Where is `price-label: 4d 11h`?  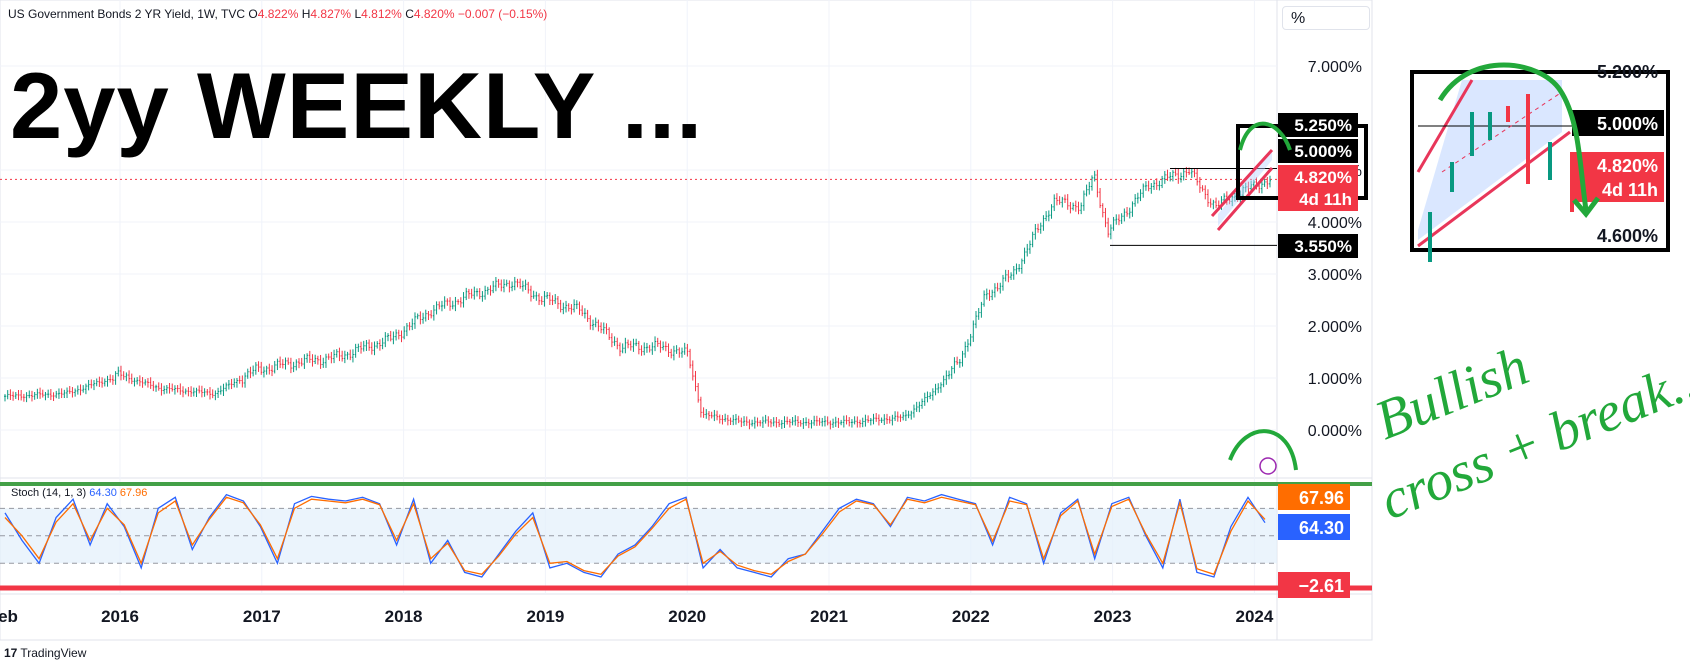
price-label: 4d 11h is located at coordinates (1325, 199).